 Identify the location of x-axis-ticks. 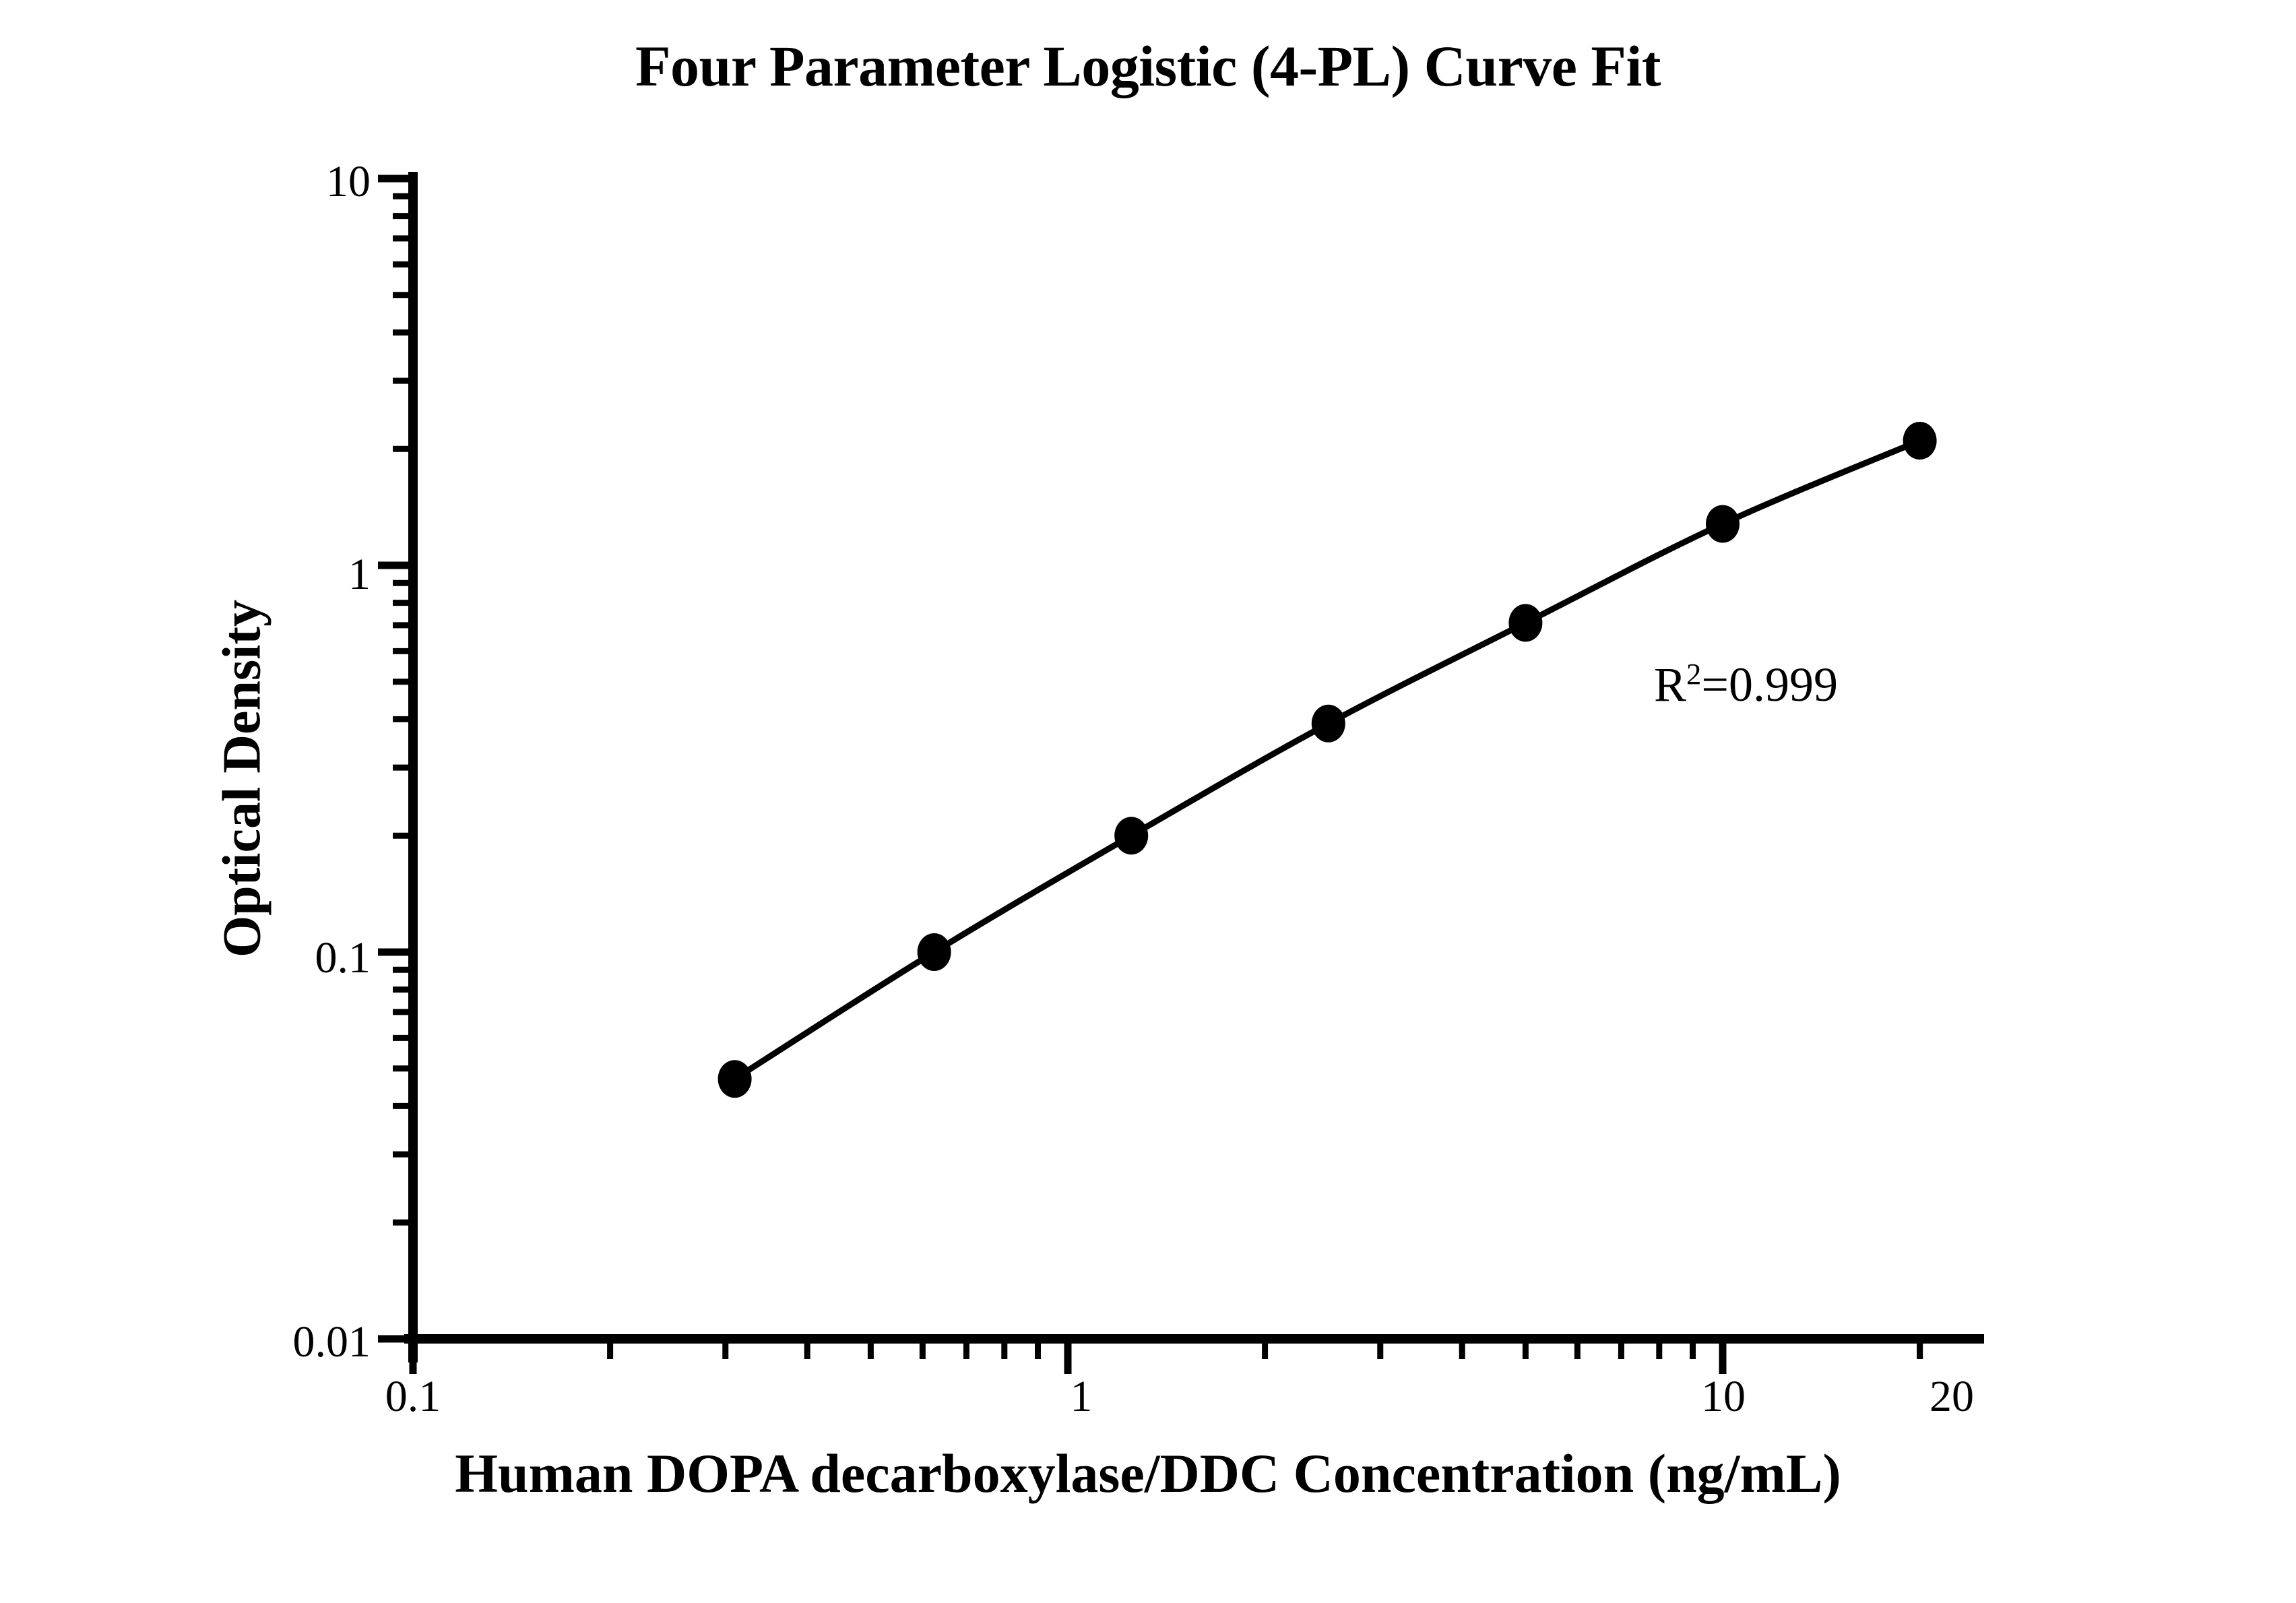
(1166, 1356).